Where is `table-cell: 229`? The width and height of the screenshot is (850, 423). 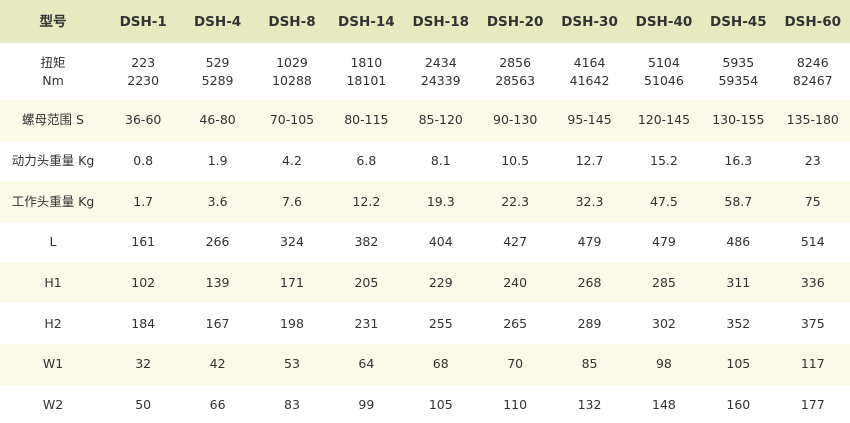 table-cell: 229 is located at coordinates (440, 283).